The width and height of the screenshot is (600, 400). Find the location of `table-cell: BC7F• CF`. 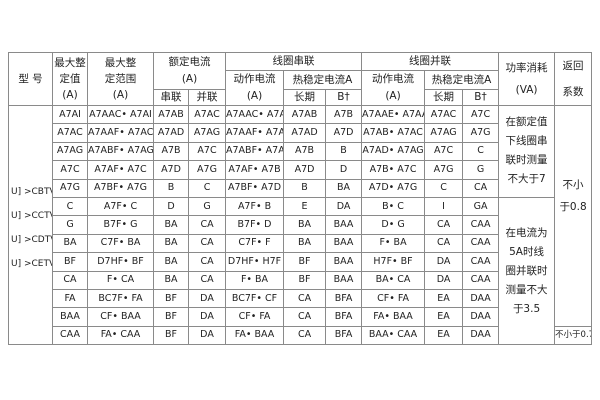

table-cell: BC7F• CF is located at coordinates (255, 298).